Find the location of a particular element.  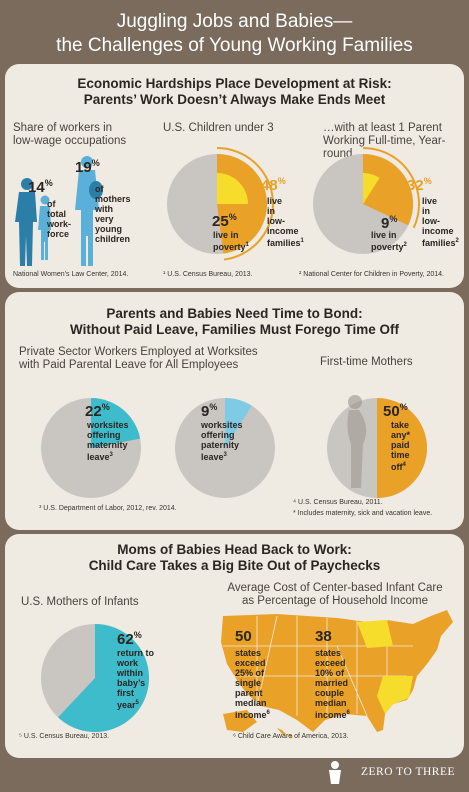

lowwage-label-line1: Share of workers in is located at coordinates (63, 128).